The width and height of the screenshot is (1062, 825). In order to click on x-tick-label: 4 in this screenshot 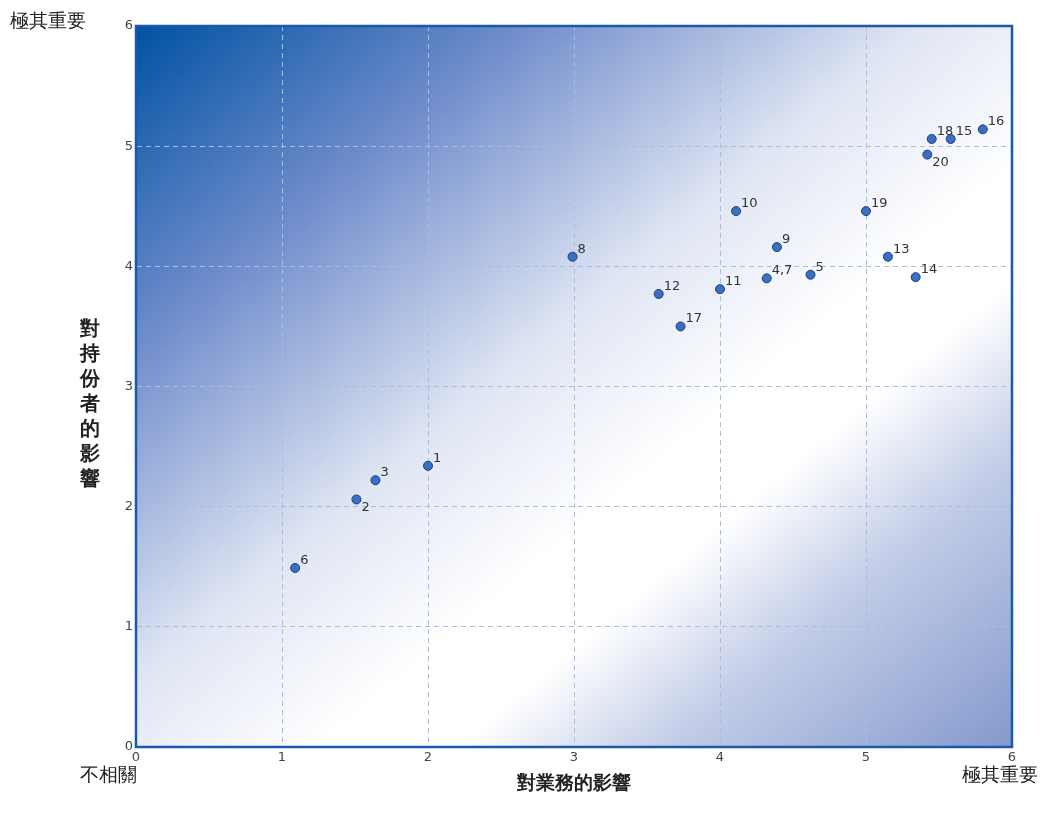, I will do `click(720, 757)`.